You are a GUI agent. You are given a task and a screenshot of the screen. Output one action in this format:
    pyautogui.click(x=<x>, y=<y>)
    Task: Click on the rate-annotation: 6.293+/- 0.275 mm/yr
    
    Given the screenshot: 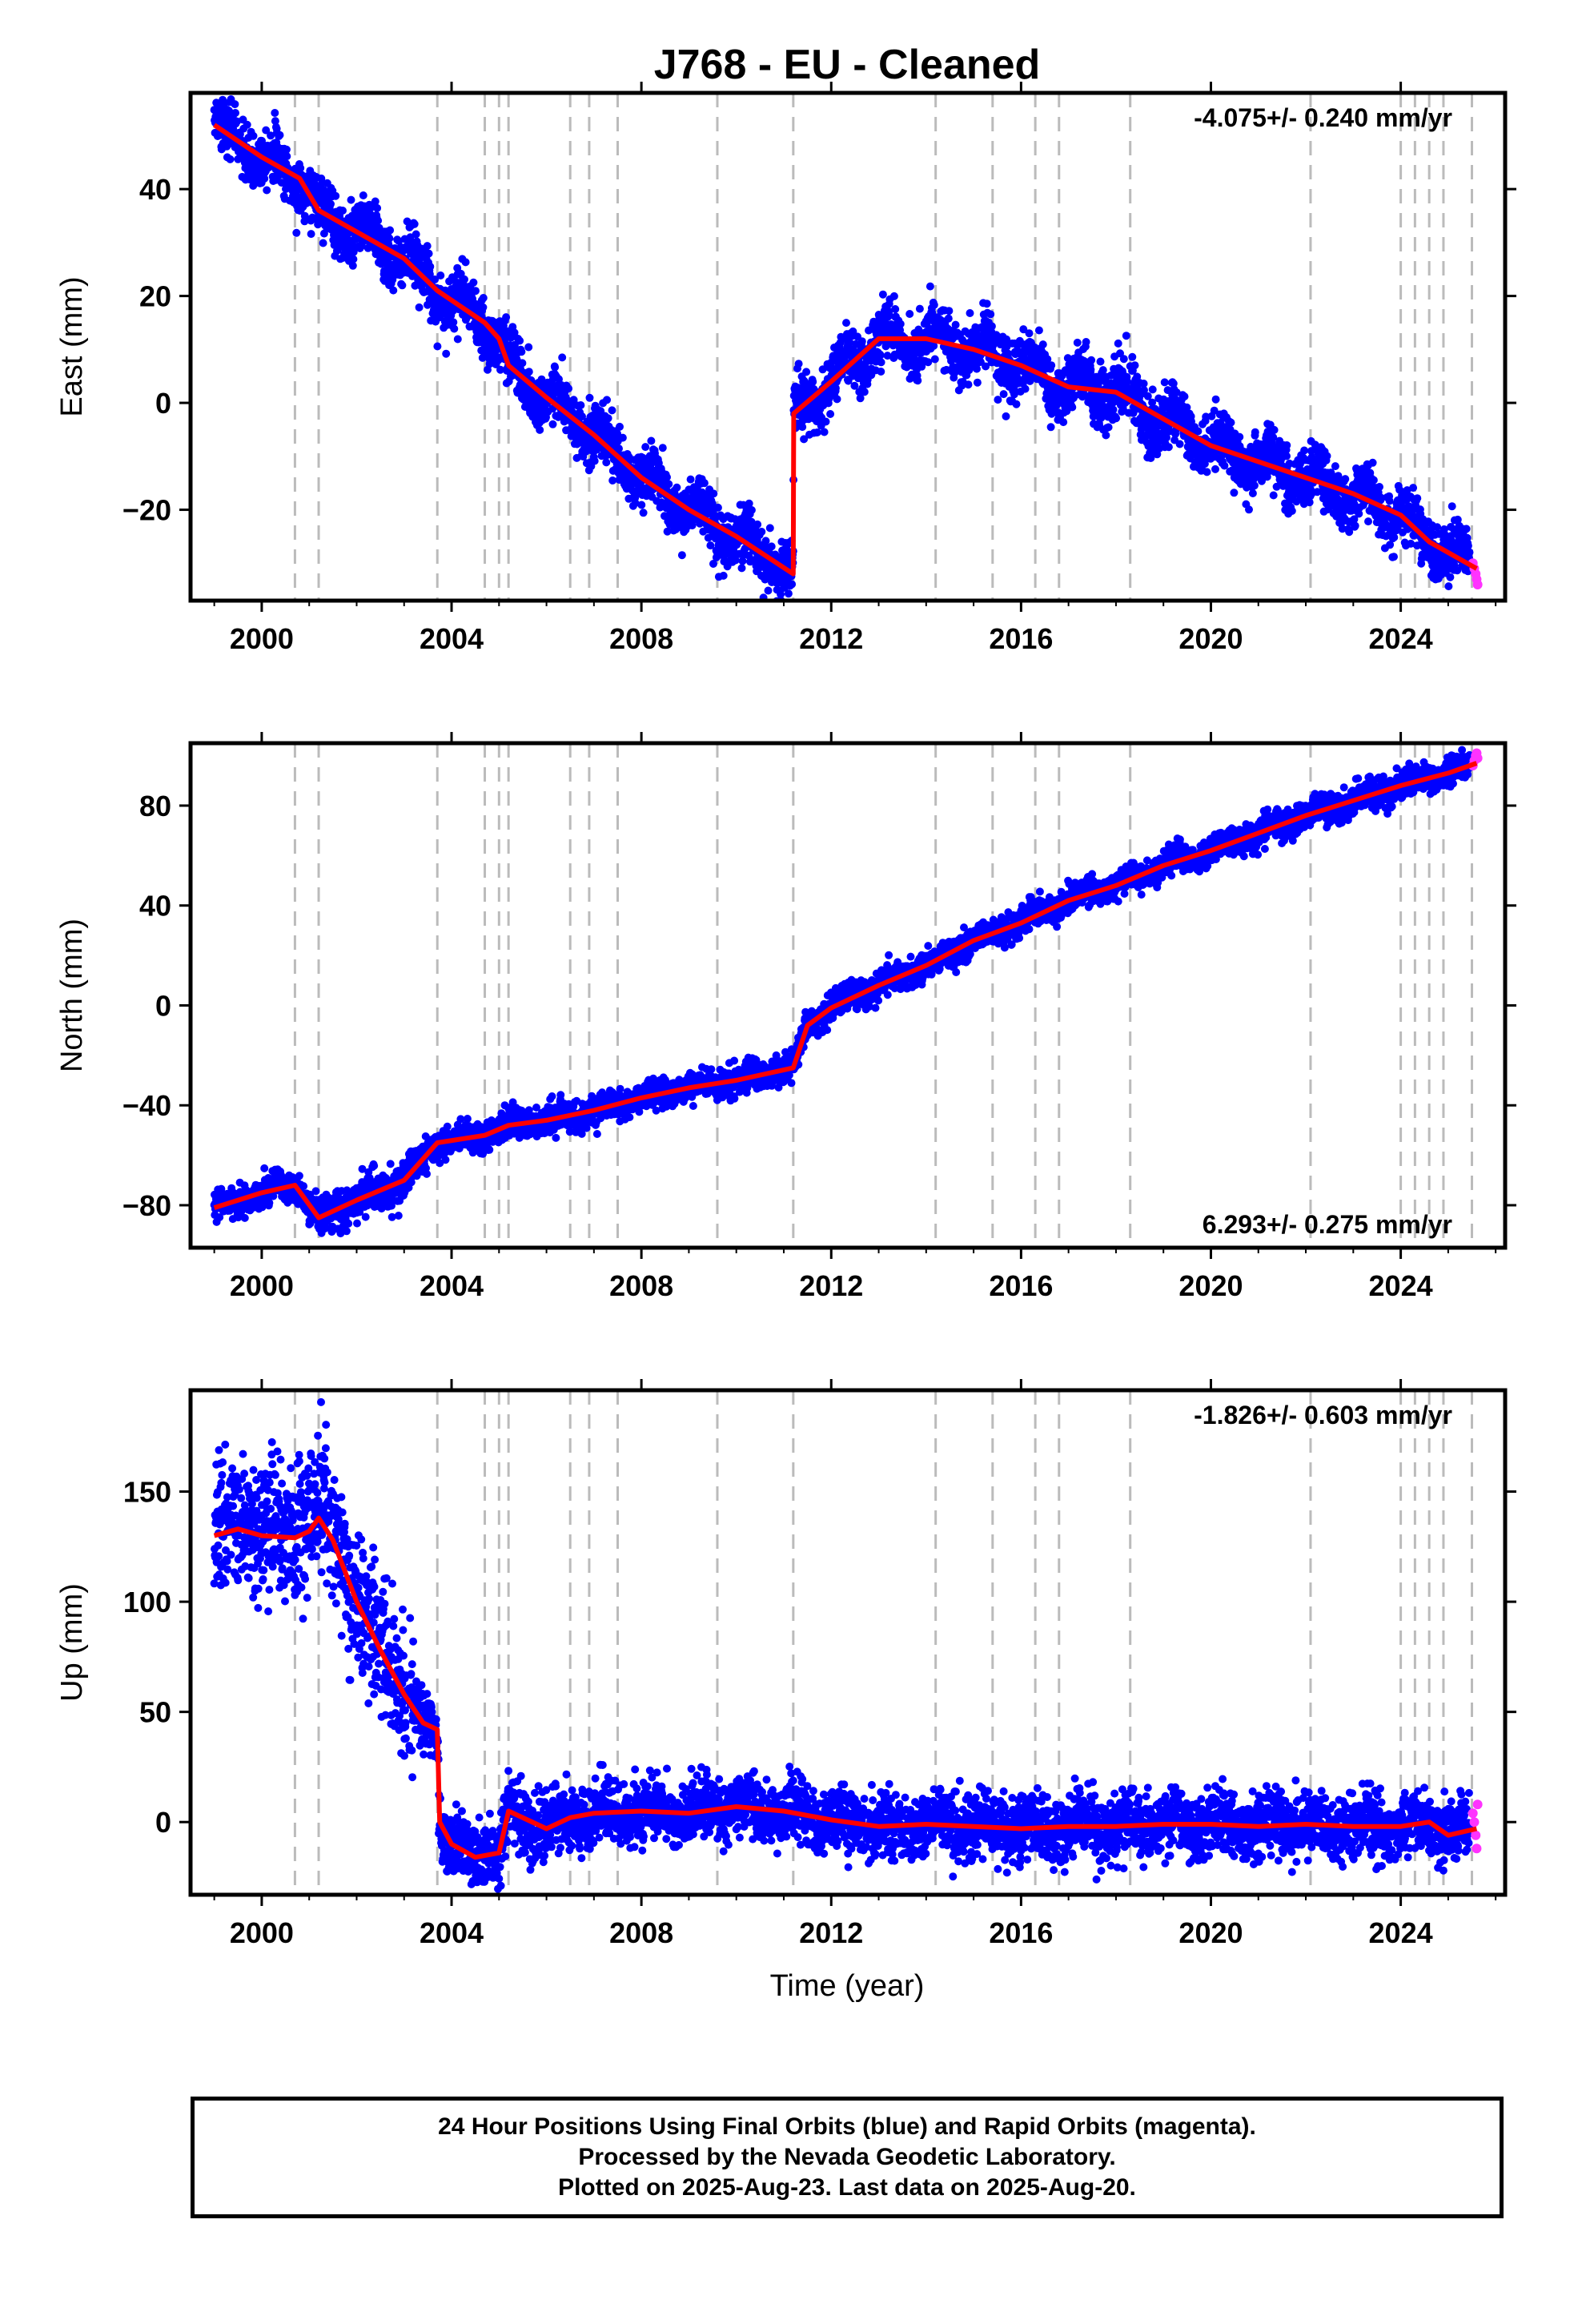 What is the action you would take?
    pyautogui.click(x=1328, y=1224)
    